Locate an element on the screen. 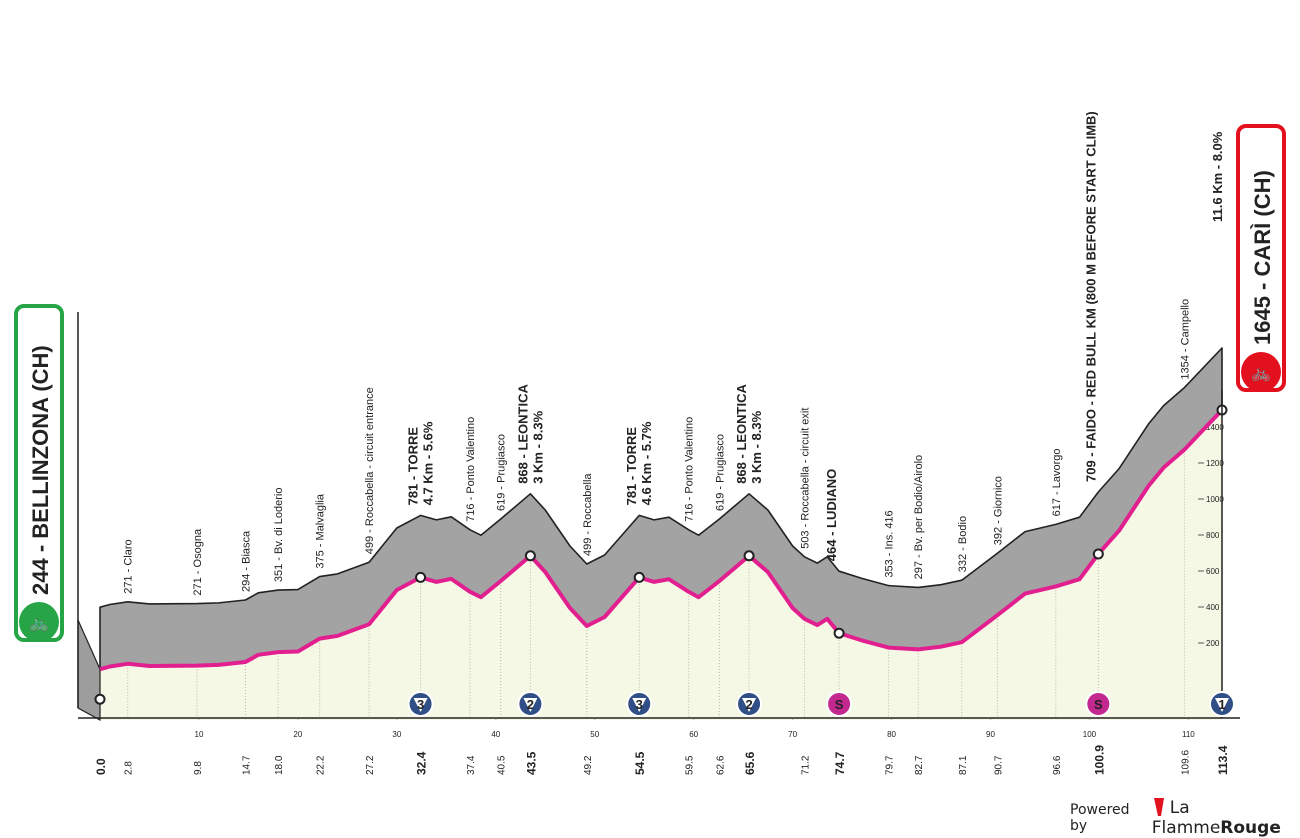 This screenshot has width=1300, height=838. profile-side-wall is located at coordinates (89, 670).